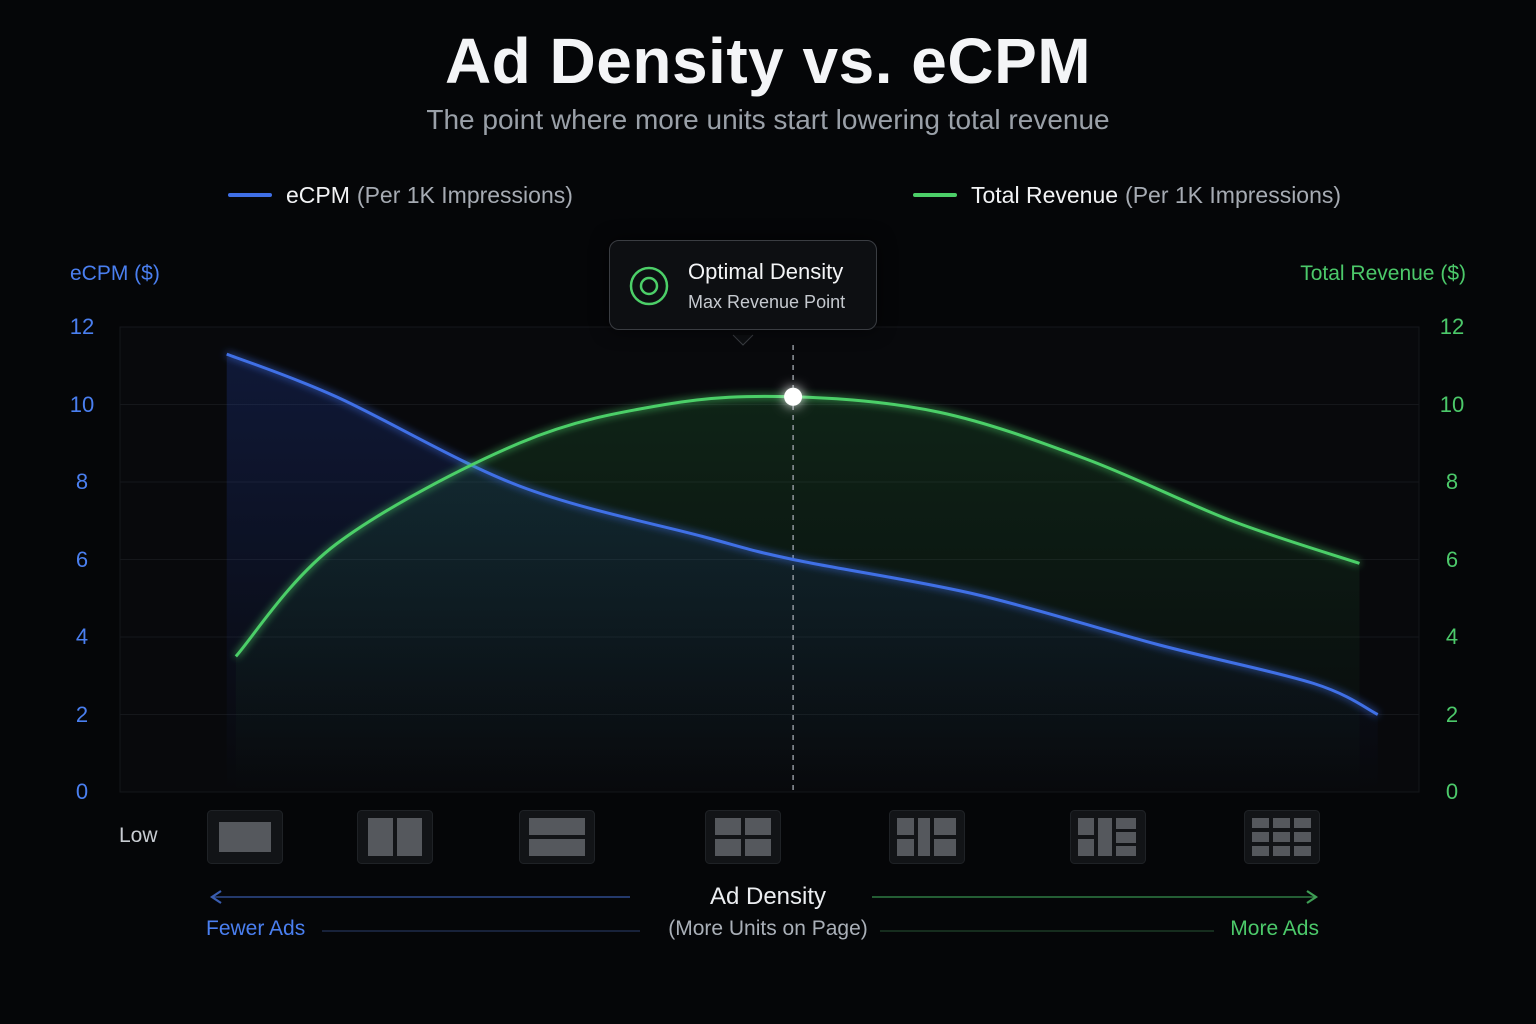 This screenshot has height=1024, width=1536. I want to click on legend-revenue: Total Revenue (Per 1K Impressions), so click(1127, 195).